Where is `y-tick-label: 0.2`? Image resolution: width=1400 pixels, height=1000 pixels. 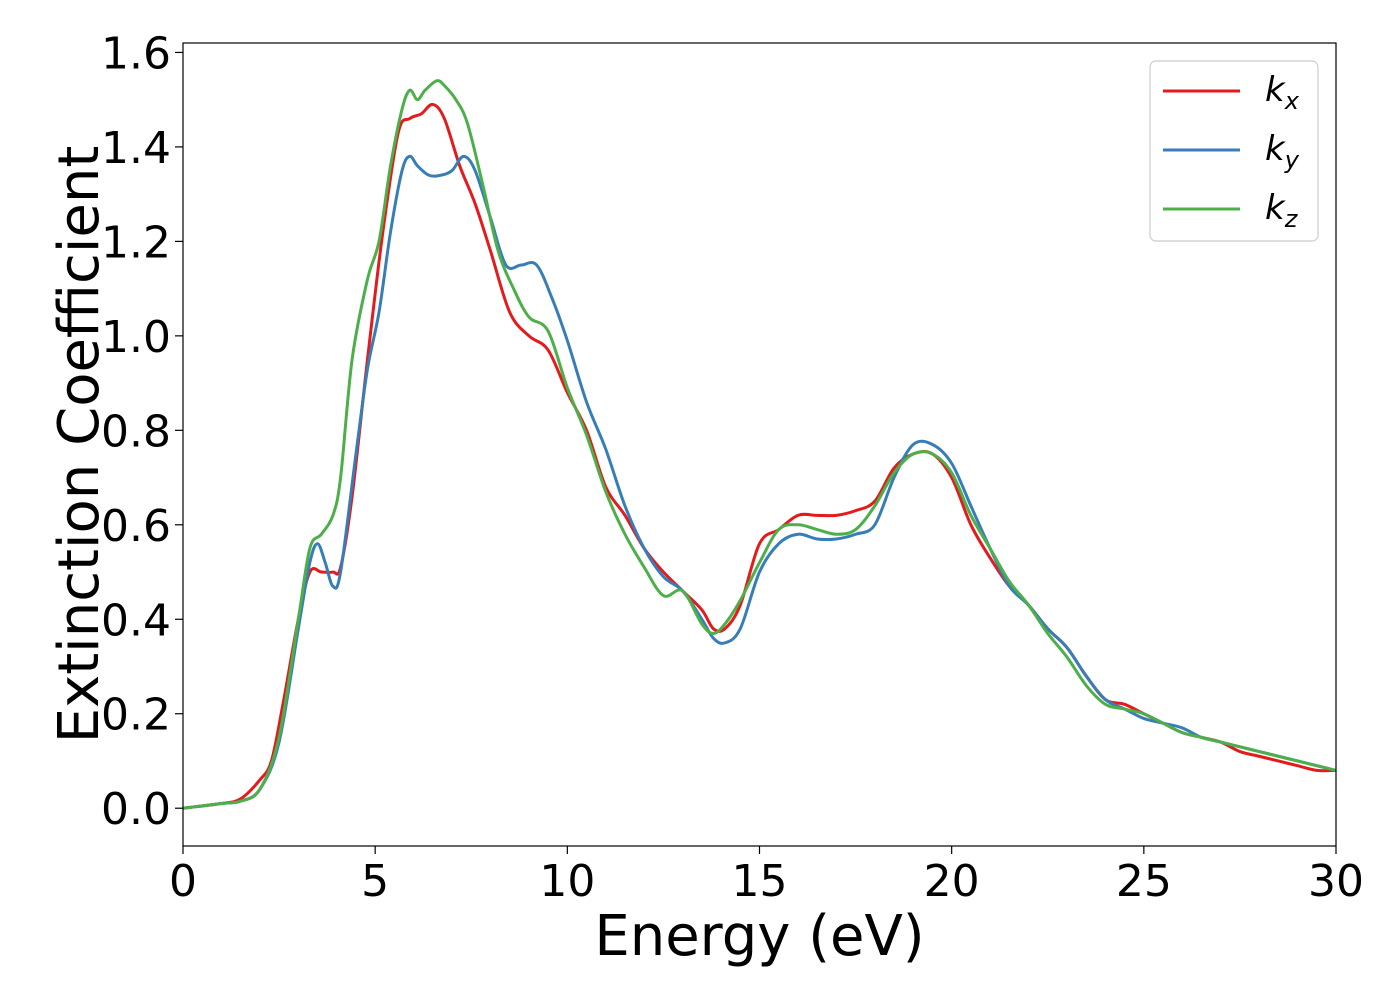 y-tick-label: 0.2 is located at coordinates (136, 715).